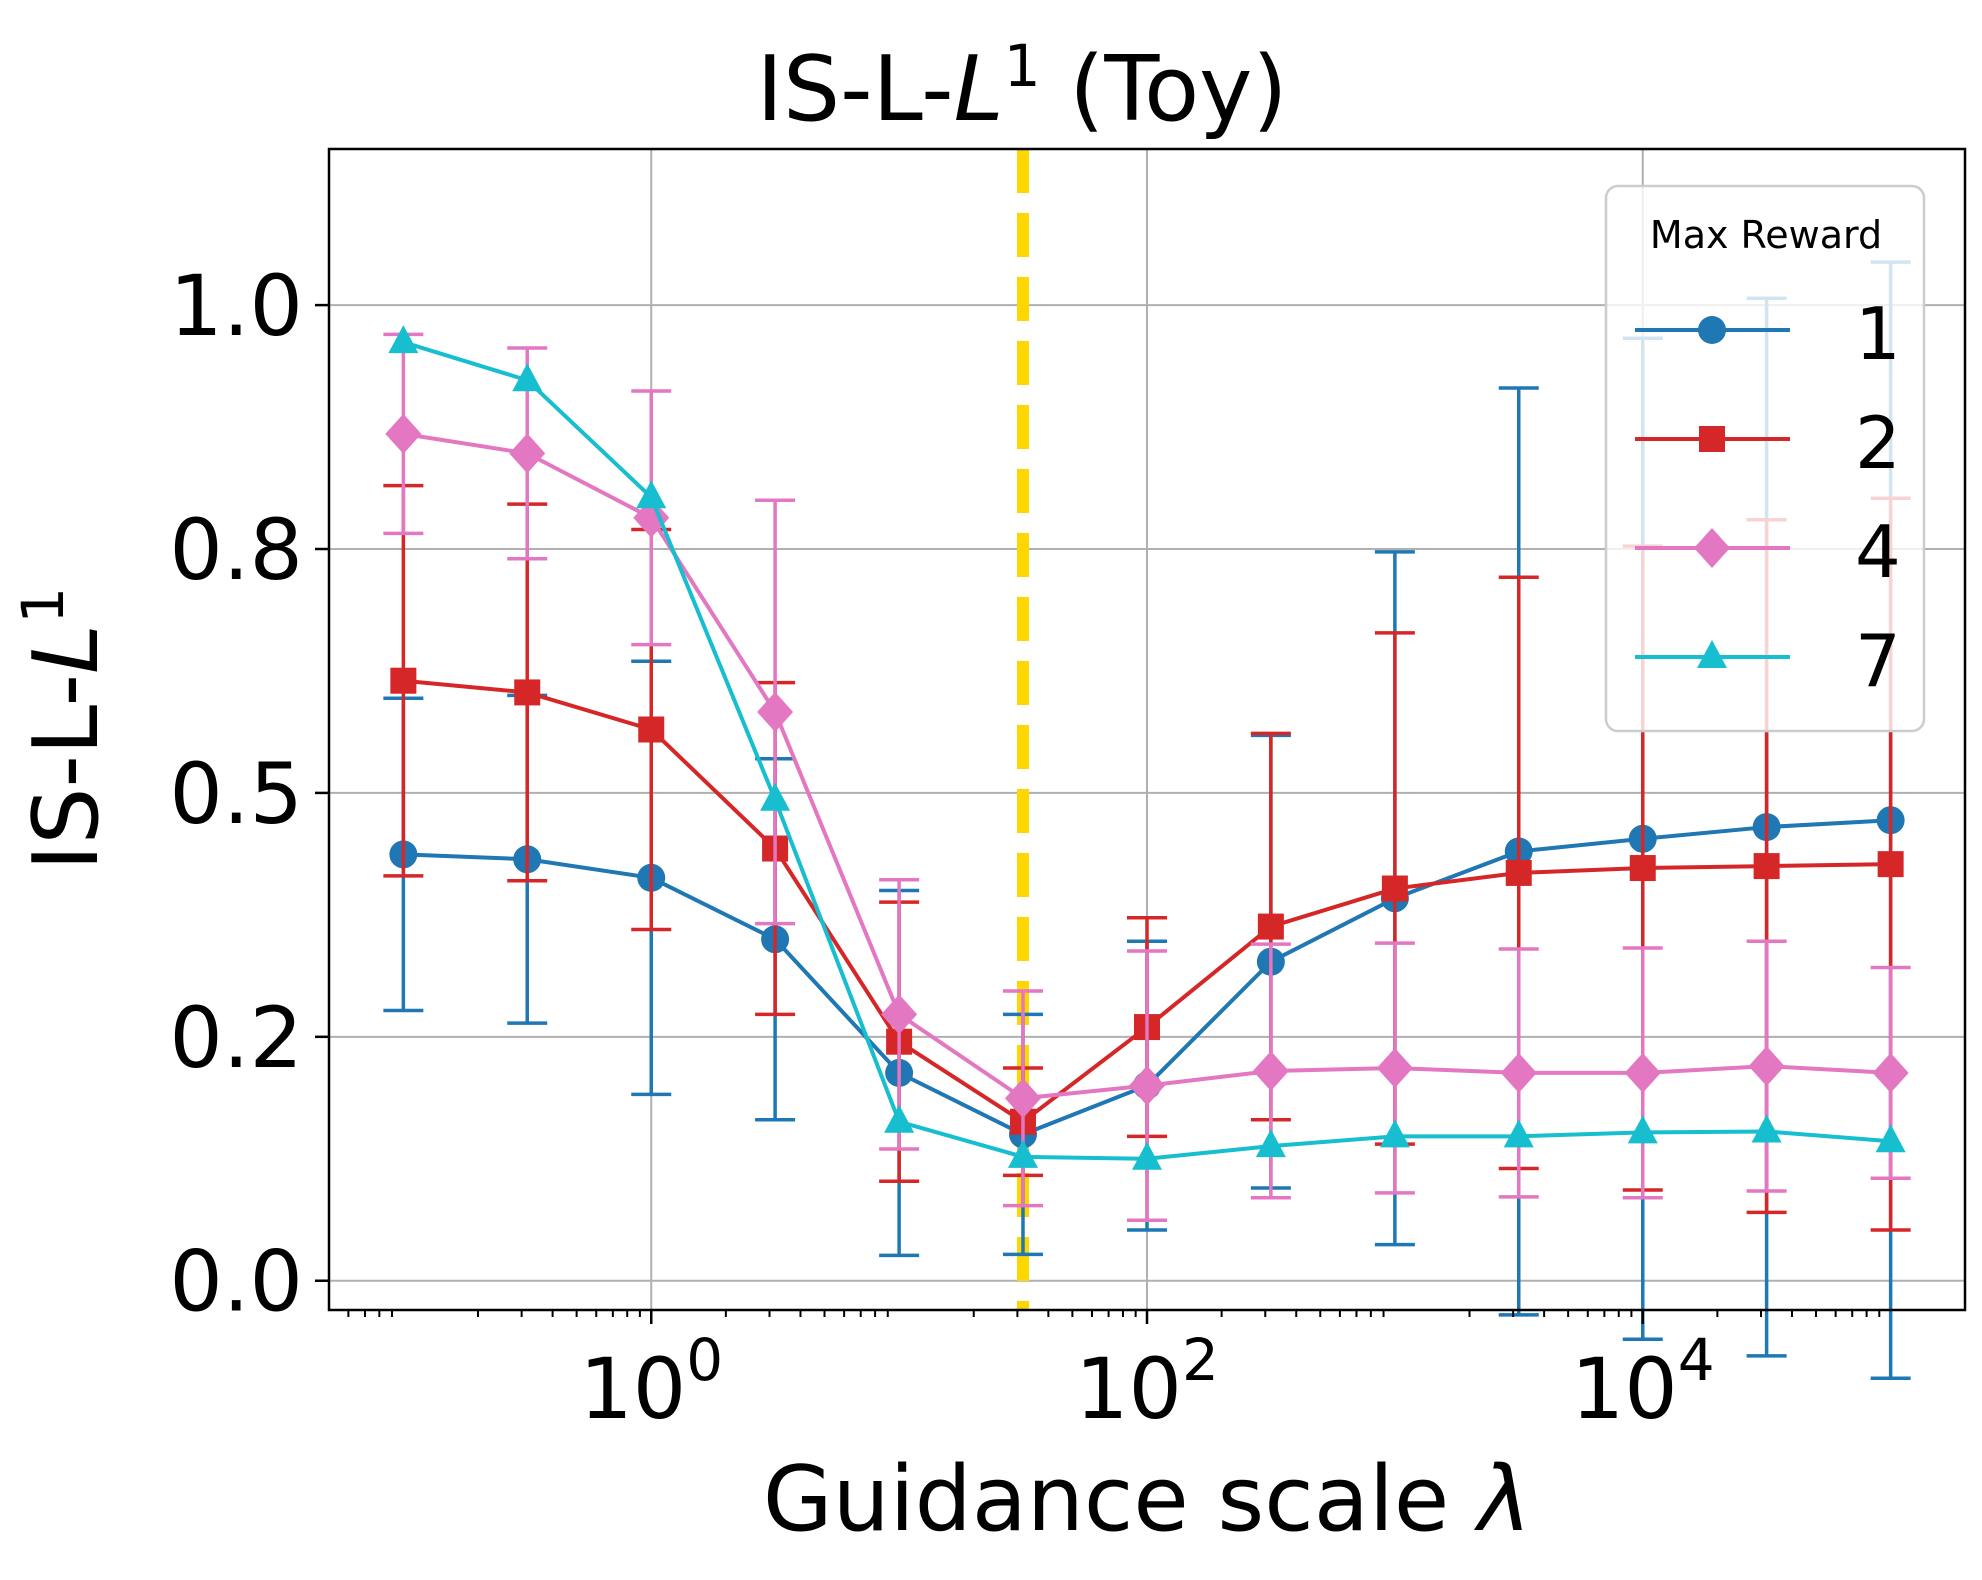 Image resolution: width=1982 pixels, height=1580 pixels. Describe the element at coordinates (236, 550) in the screenshot. I see `y-tick-label: 0.8` at that location.